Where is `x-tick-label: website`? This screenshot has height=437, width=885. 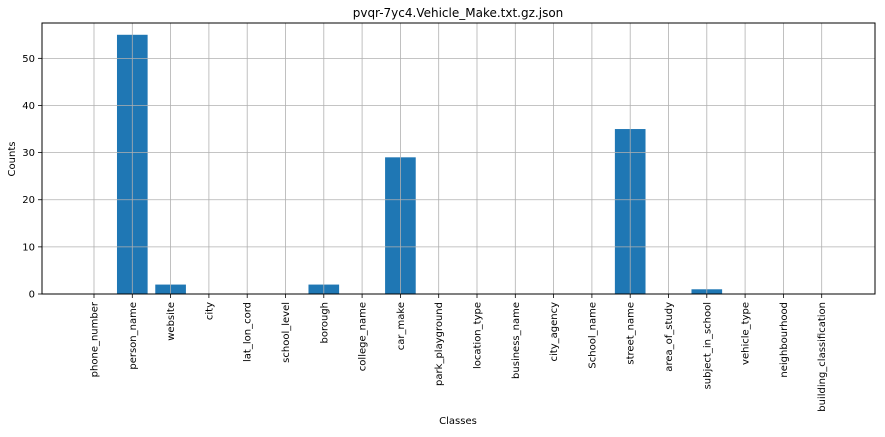 x-tick-label: website is located at coordinates (171, 321).